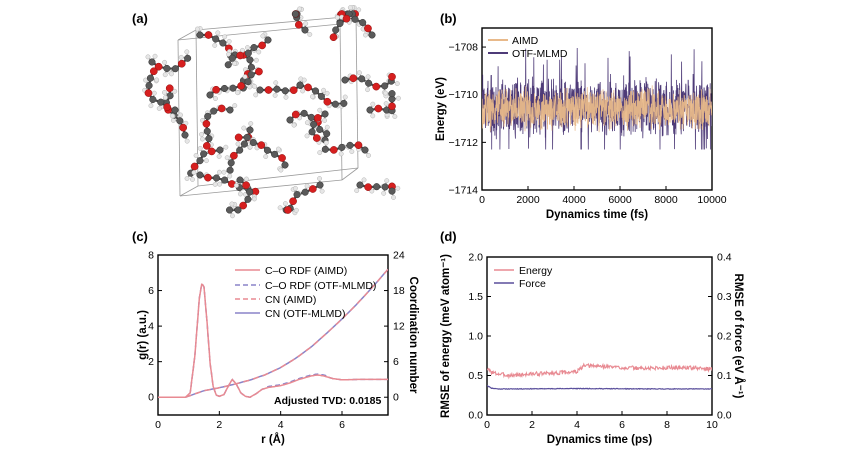  I want to click on rdf-traces, so click(273, 333).